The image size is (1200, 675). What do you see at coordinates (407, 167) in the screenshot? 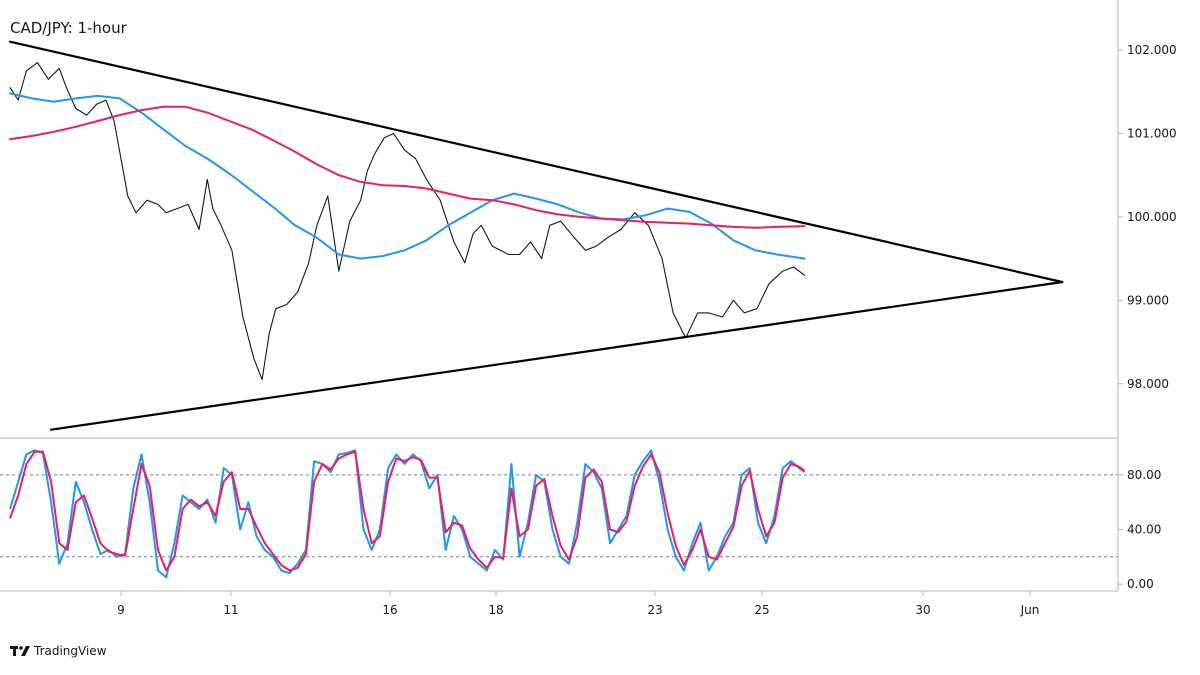
I see `slow-moving-average-line` at bounding box center [407, 167].